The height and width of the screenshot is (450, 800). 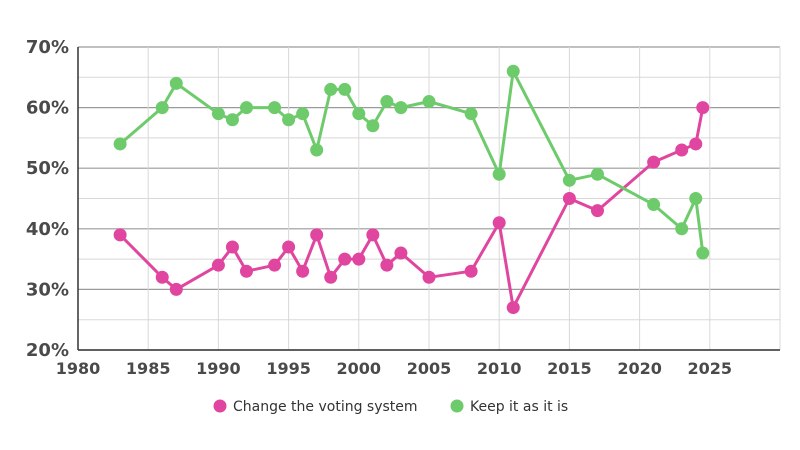 What do you see at coordinates (47, 289) in the screenshot?
I see `y-tick-label: 30%` at bounding box center [47, 289].